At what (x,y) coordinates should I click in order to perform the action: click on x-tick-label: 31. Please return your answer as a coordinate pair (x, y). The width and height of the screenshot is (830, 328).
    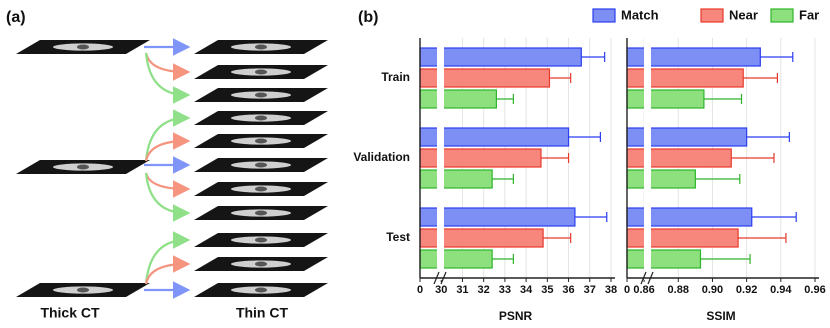
    Looking at the image, I should click on (462, 290).